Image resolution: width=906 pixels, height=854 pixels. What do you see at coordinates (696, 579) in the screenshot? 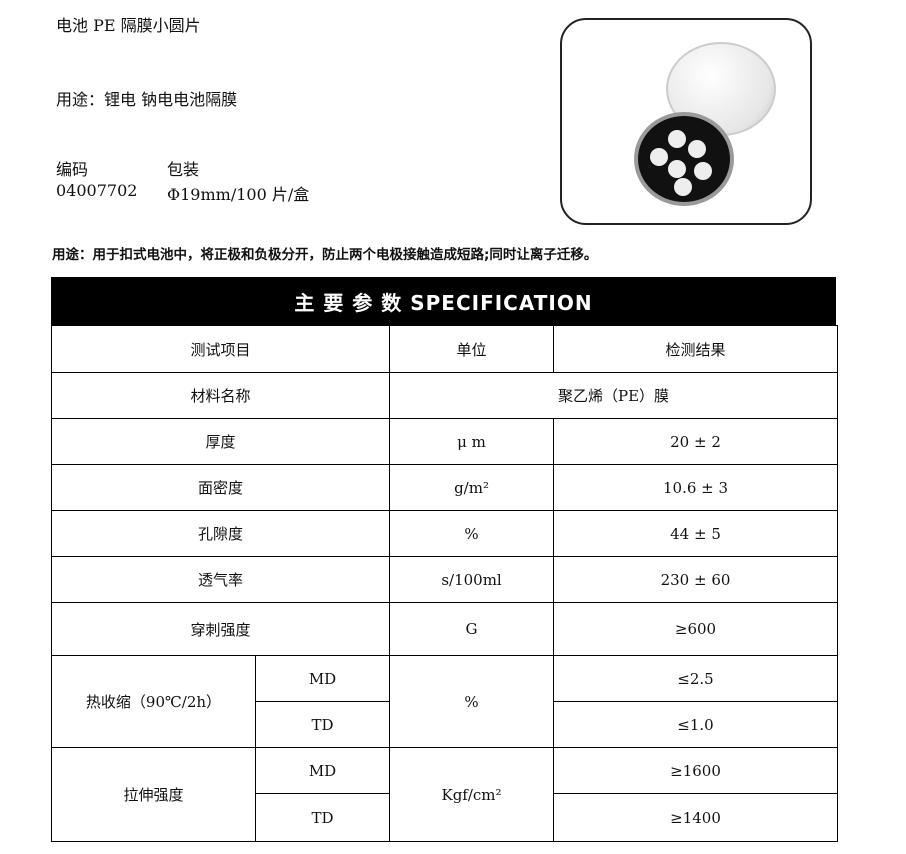
I see `result-cell: 230 ± 60` at bounding box center [696, 579].